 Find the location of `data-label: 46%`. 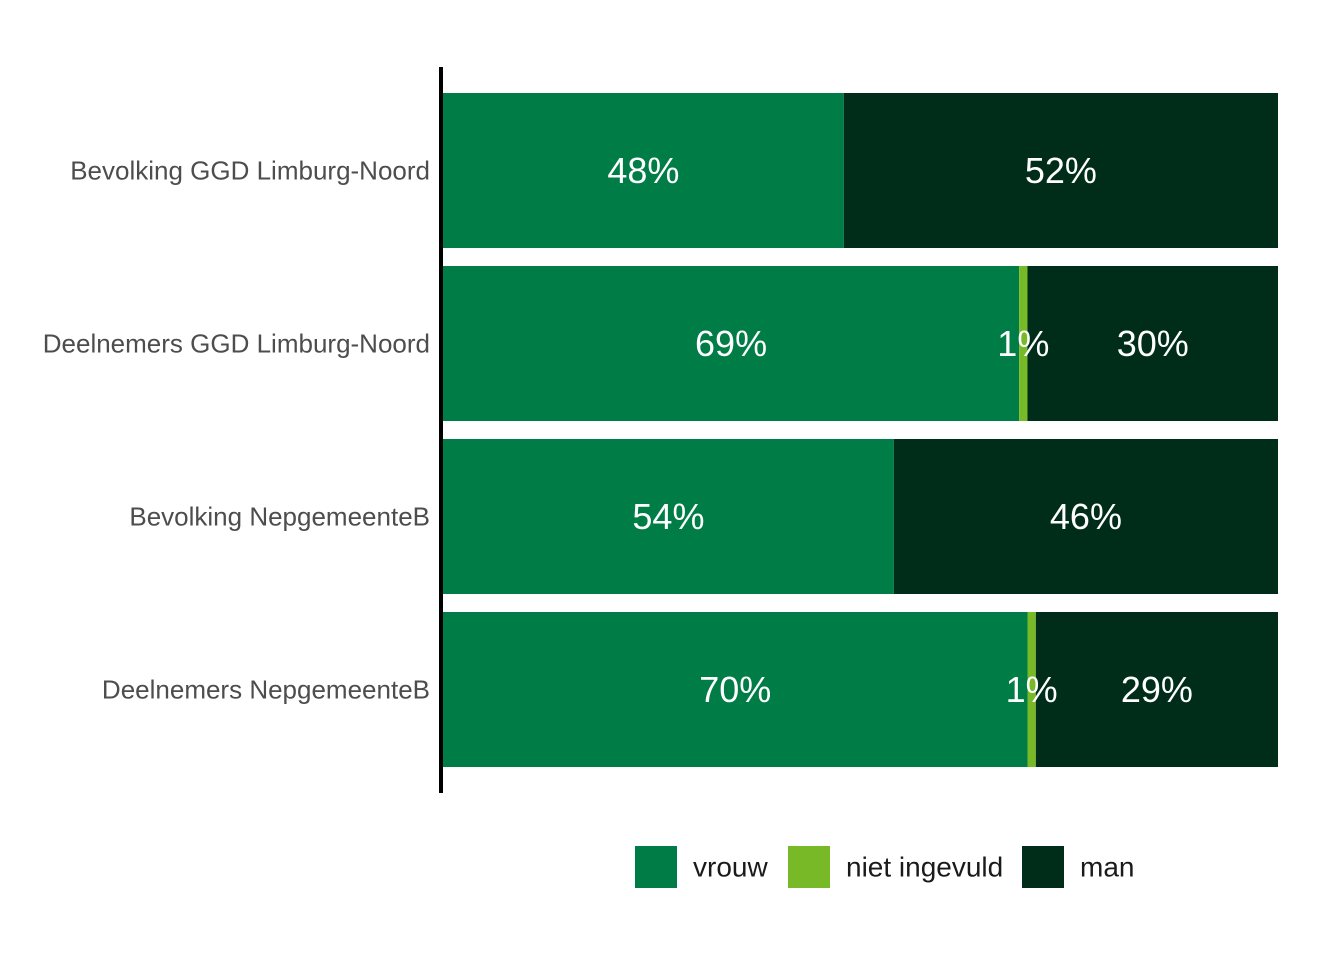

data-label: 46% is located at coordinates (1086, 516).